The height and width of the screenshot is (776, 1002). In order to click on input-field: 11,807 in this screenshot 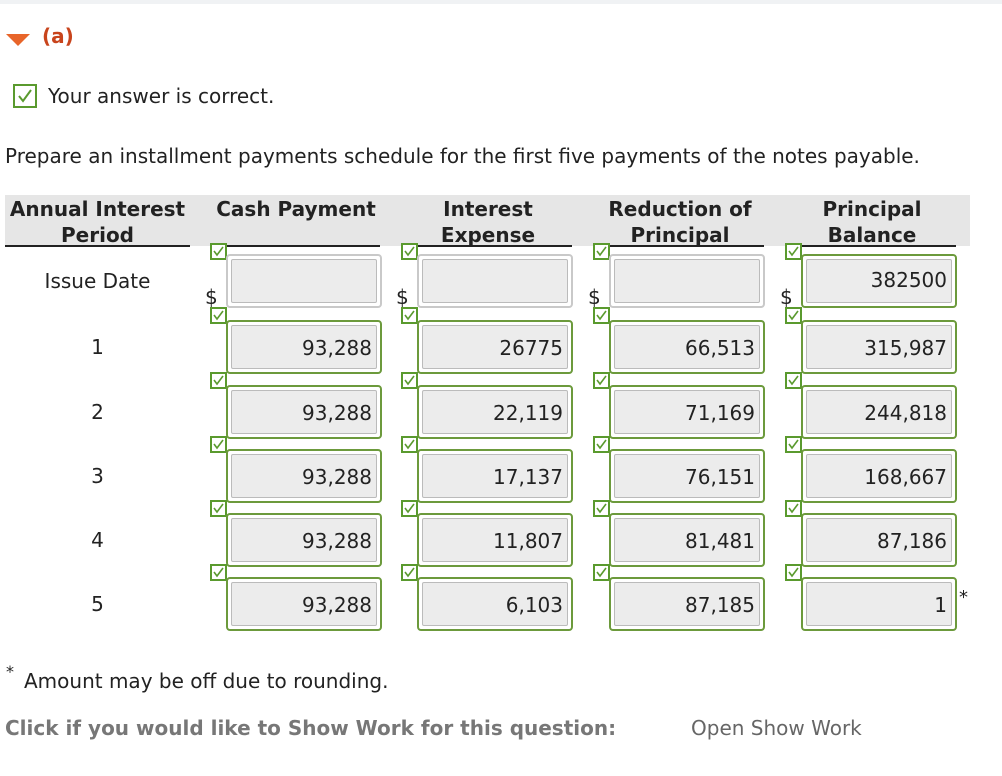, I will do `click(495, 540)`.